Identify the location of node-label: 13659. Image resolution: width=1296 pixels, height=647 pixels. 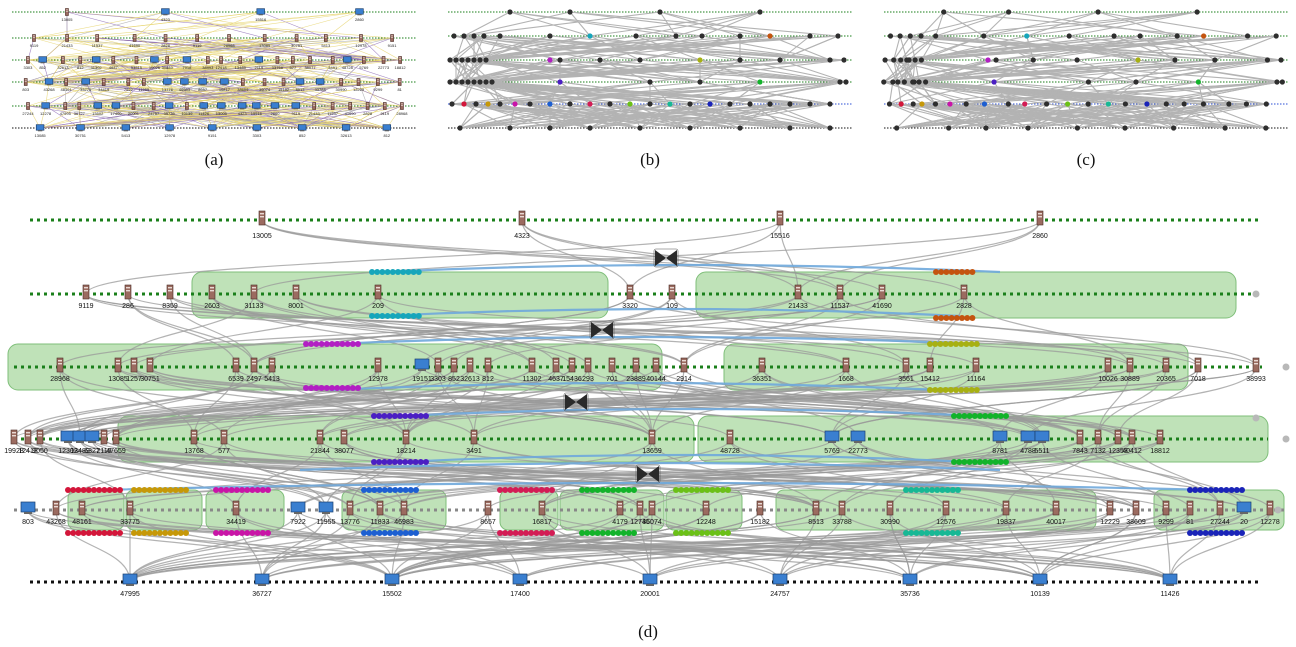
(652, 451).